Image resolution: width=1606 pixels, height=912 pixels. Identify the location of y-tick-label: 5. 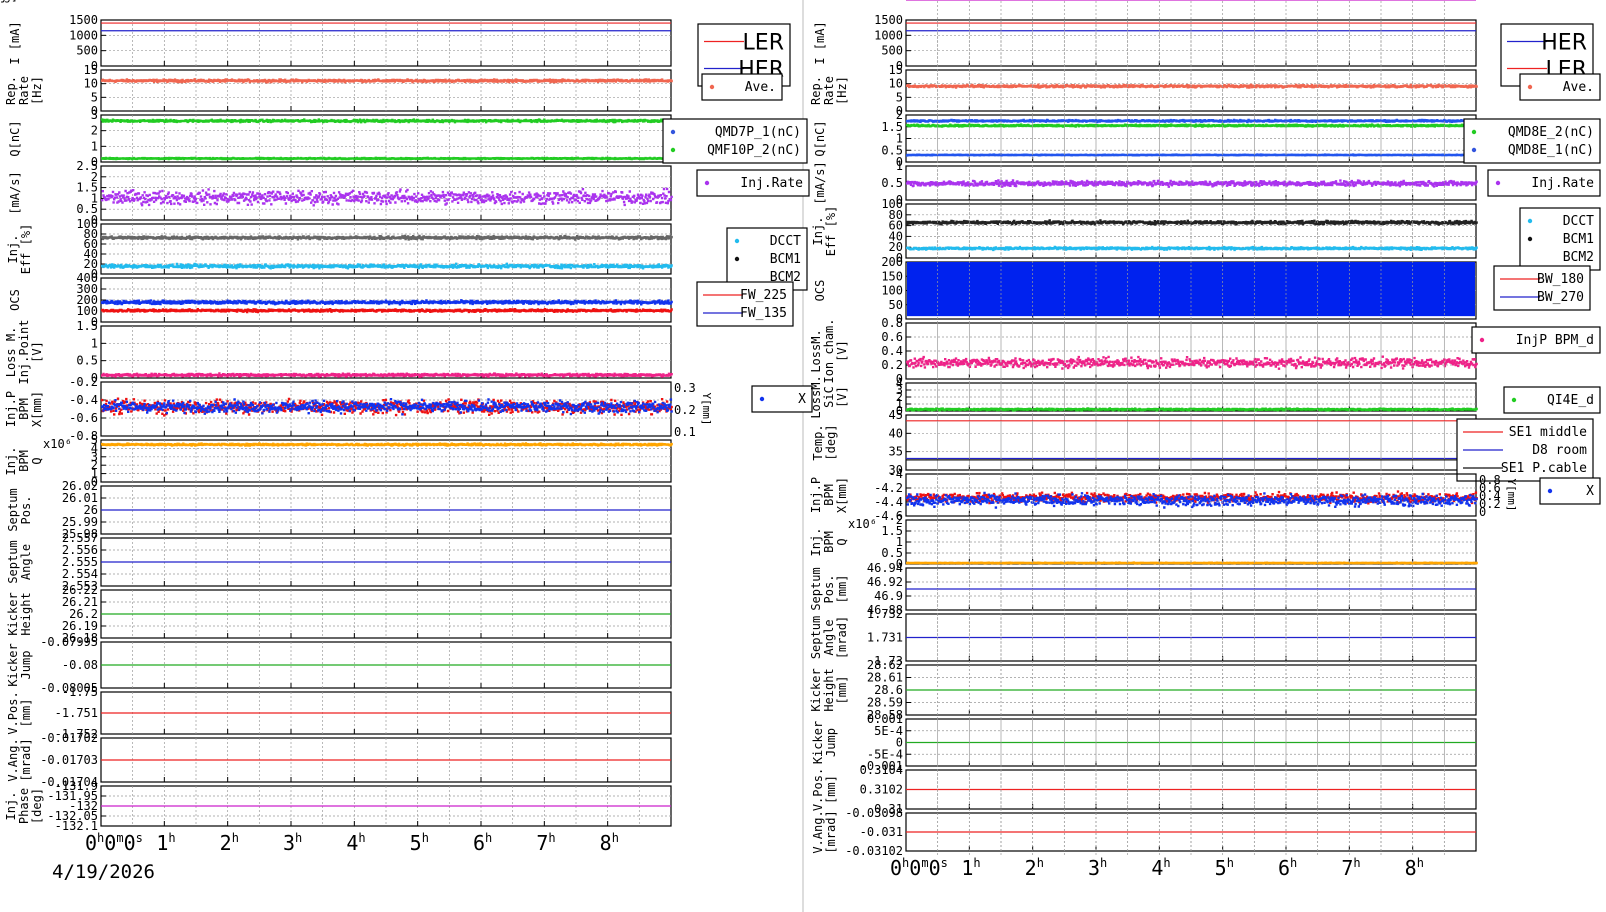
(899, 97).